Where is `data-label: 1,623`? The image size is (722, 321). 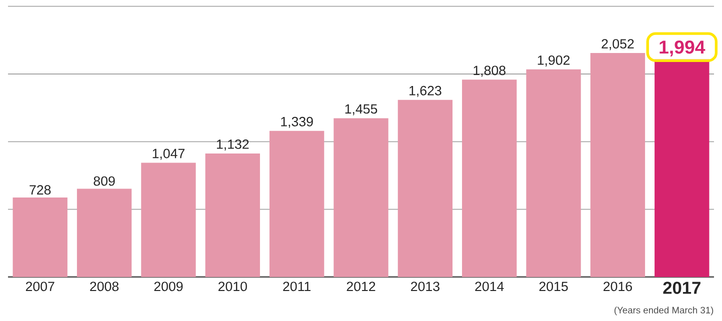 data-label: 1,623 is located at coordinates (426, 91).